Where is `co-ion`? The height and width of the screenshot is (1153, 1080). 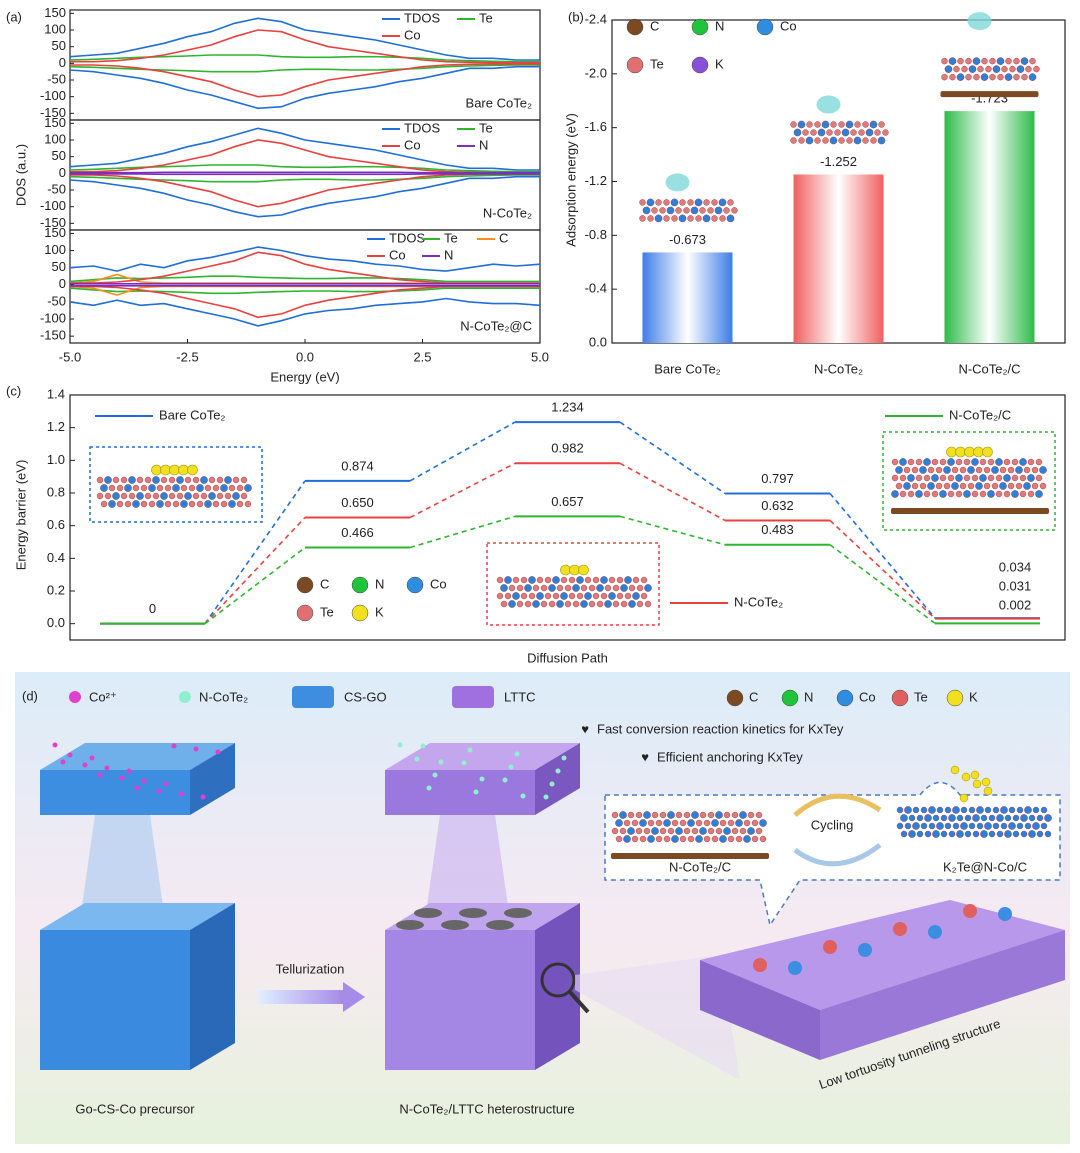
co-ion is located at coordinates (166, 784).